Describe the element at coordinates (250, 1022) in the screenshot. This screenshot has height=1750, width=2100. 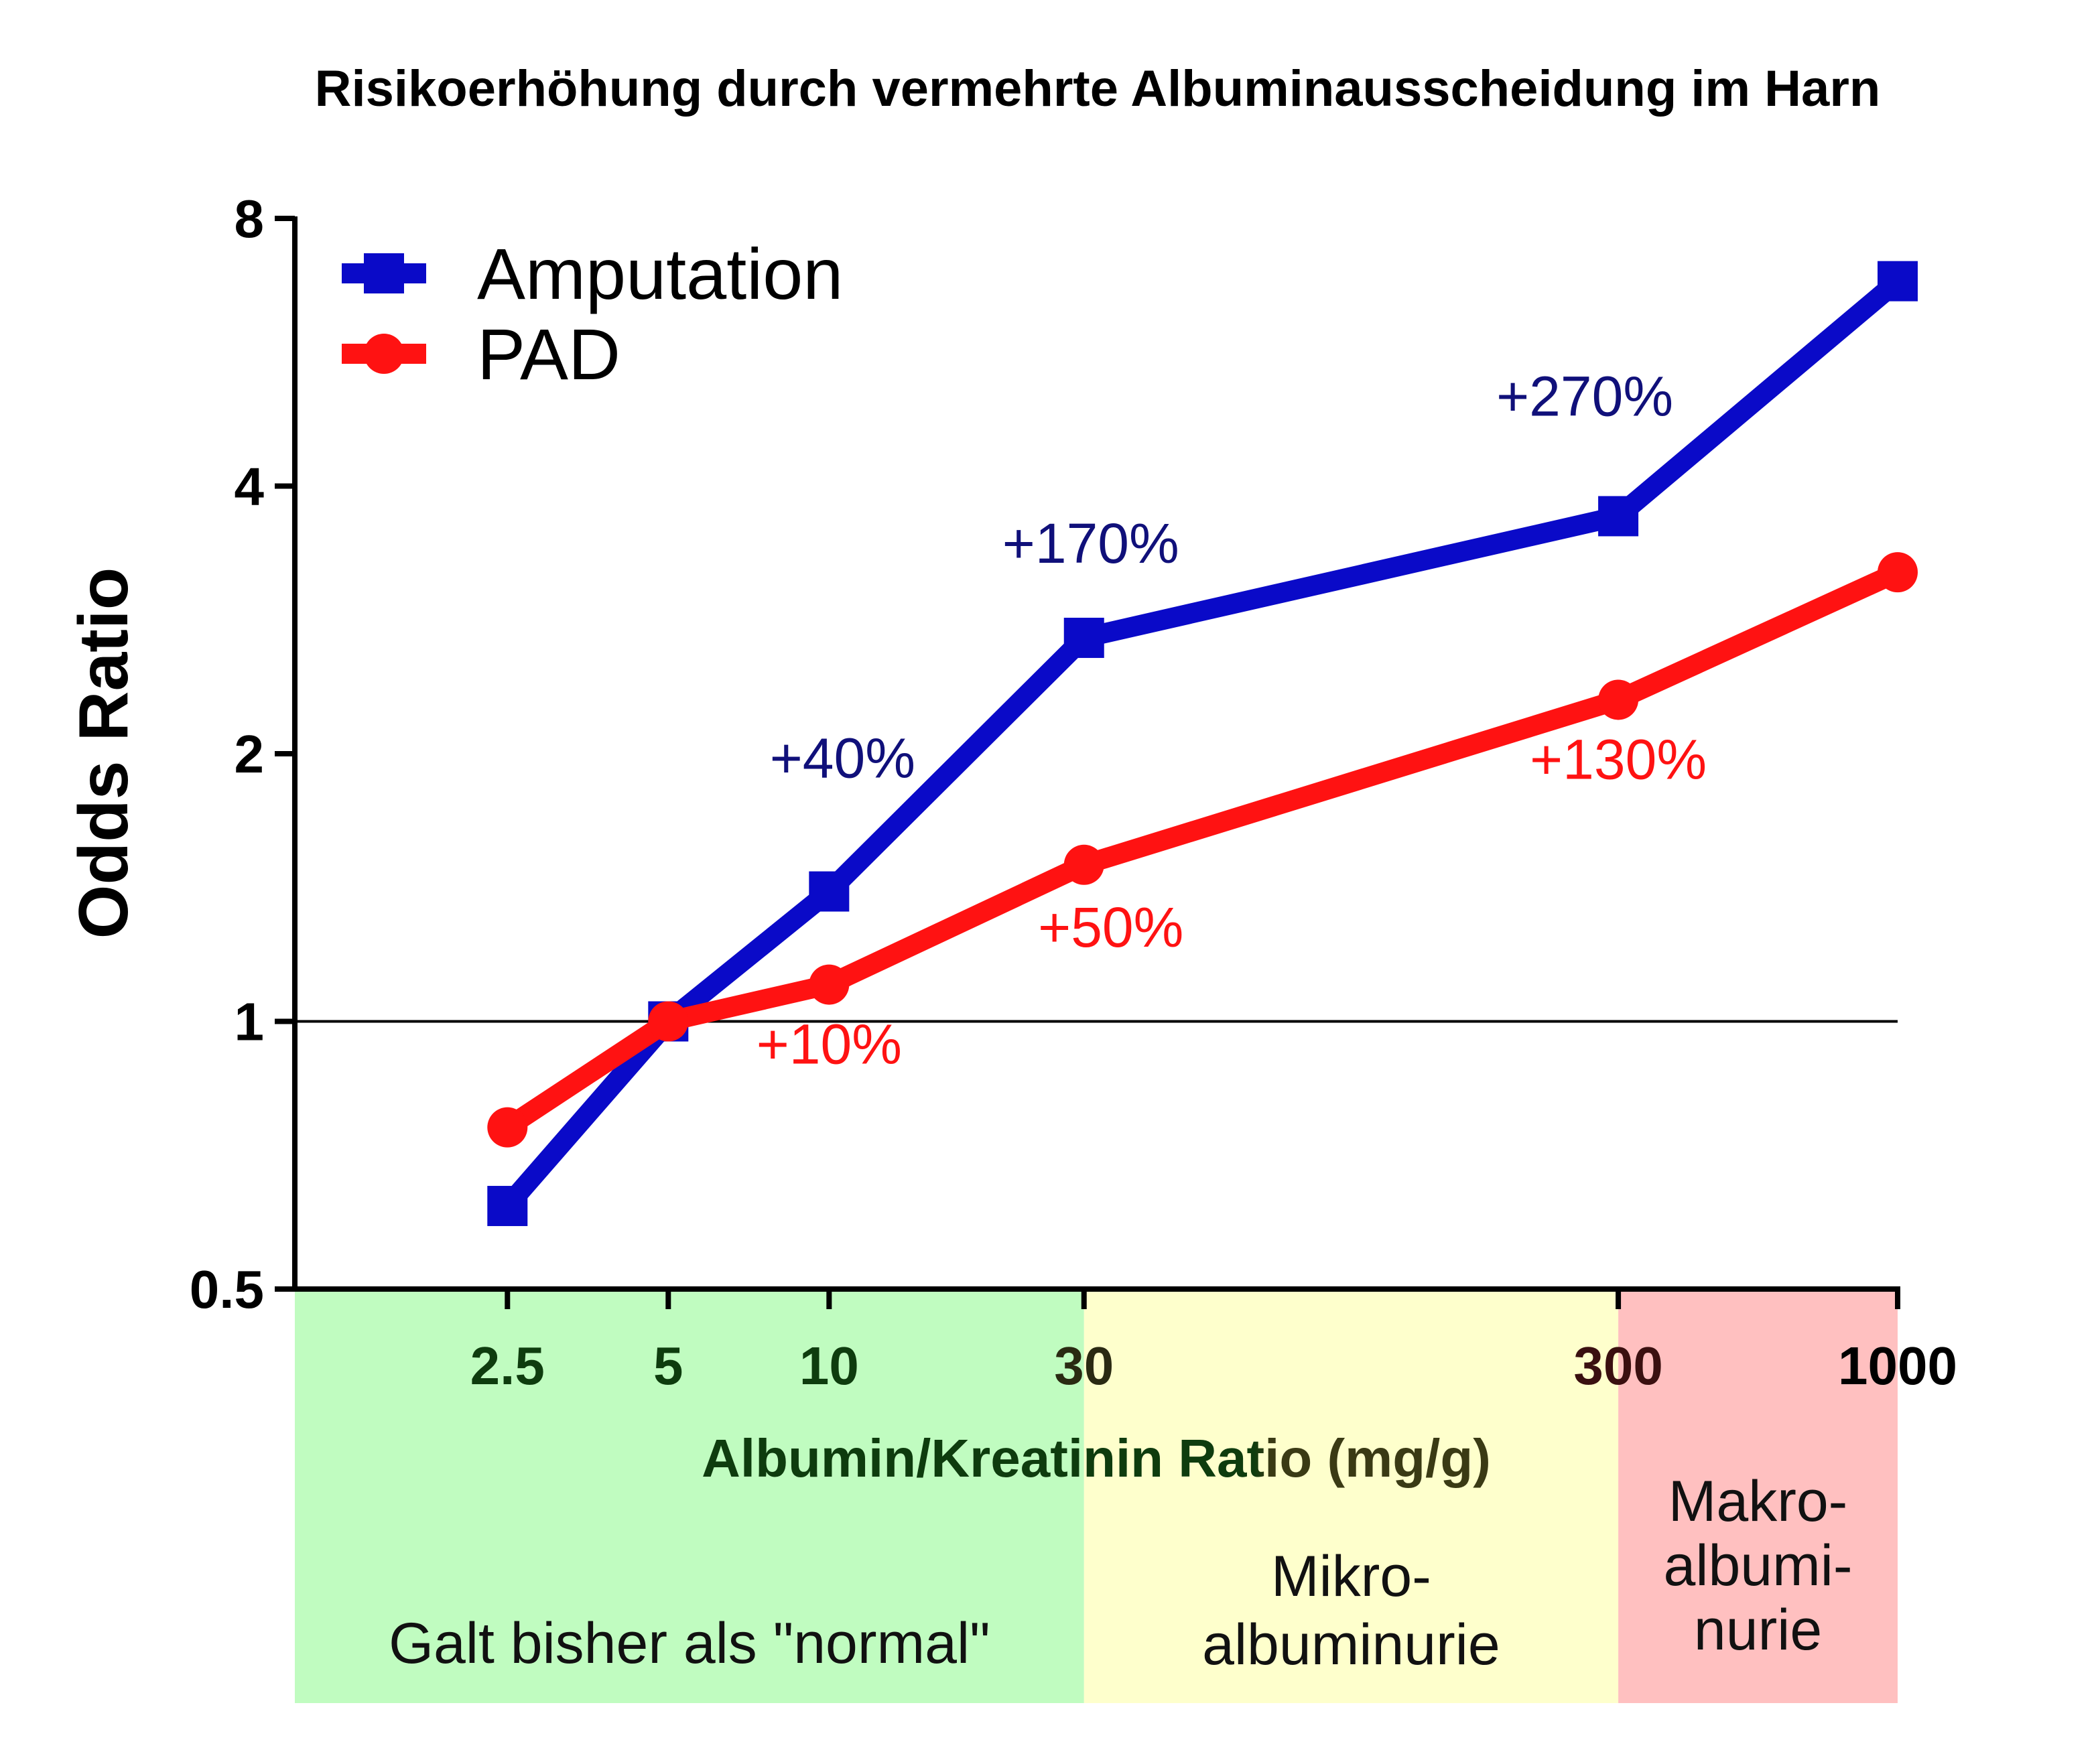
I see `y-tick-label: 1` at that location.